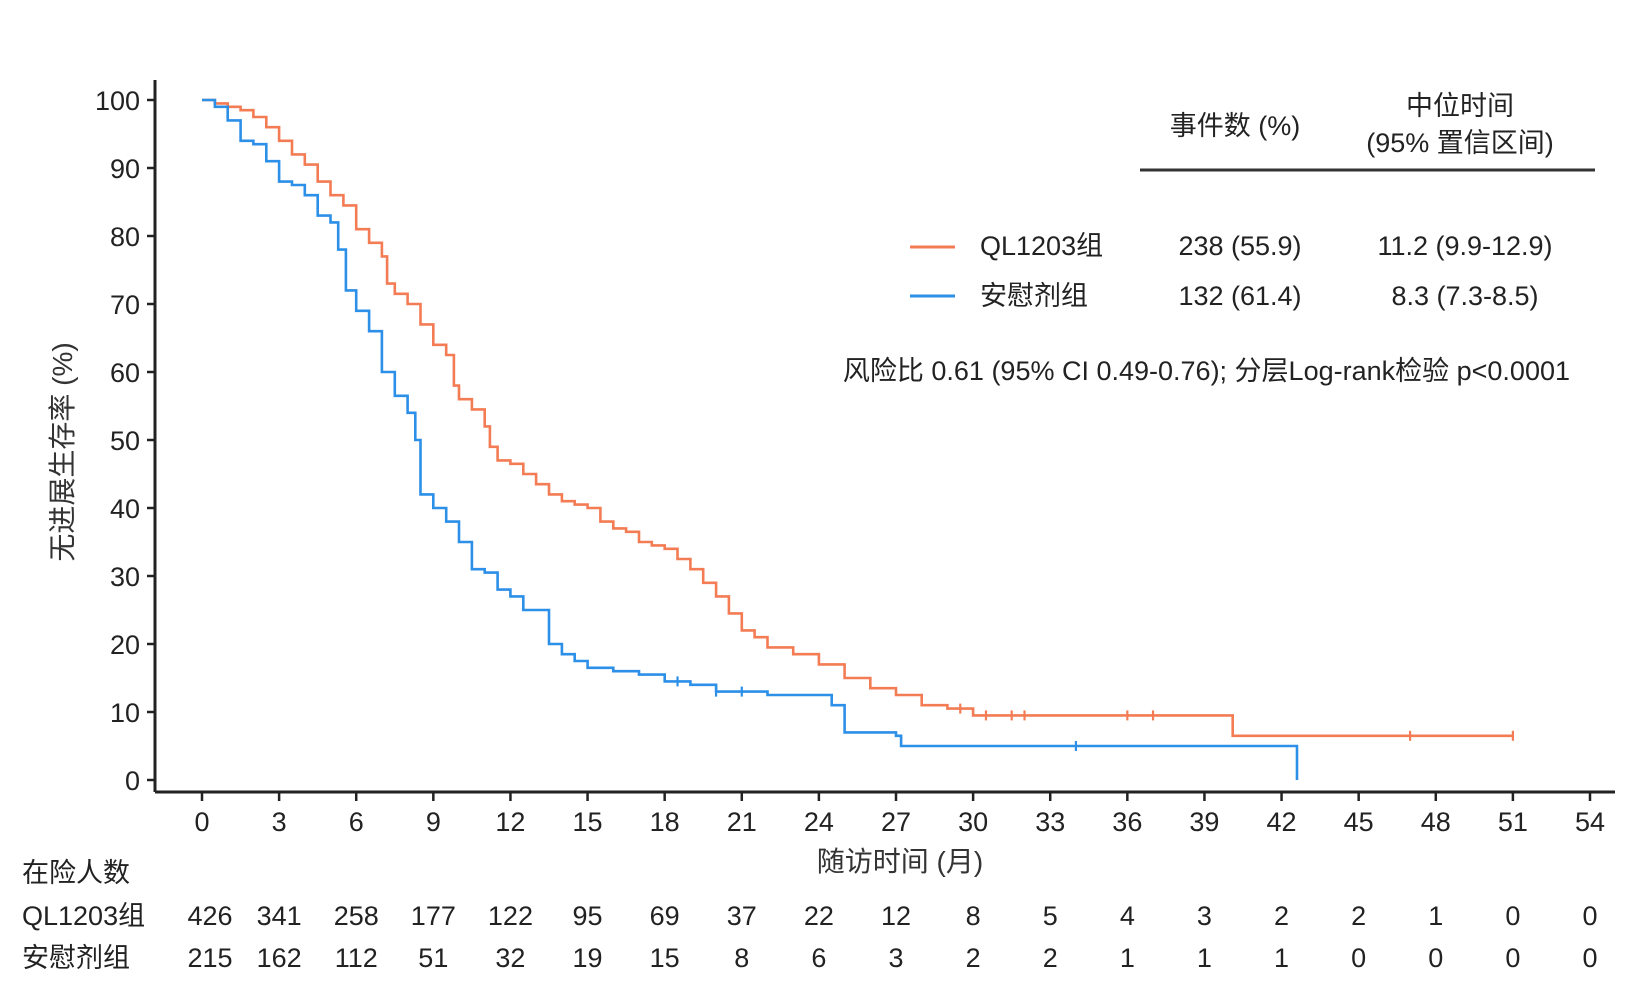 This screenshot has height=996, width=1646. What do you see at coordinates (132, 781) in the screenshot?
I see `y-tick-label: 0` at bounding box center [132, 781].